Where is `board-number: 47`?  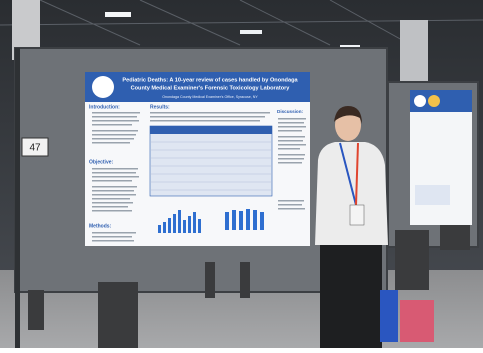 board-number: 47 is located at coordinates (35, 148).